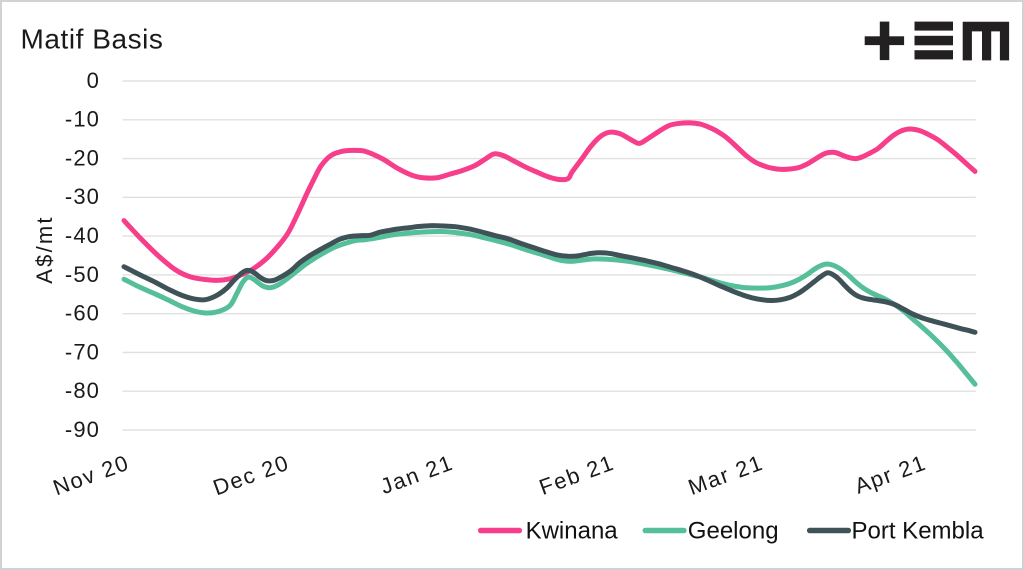  Describe the element at coordinates (733, 531) in the screenshot. I see `svg-text: Geelong` at that location.